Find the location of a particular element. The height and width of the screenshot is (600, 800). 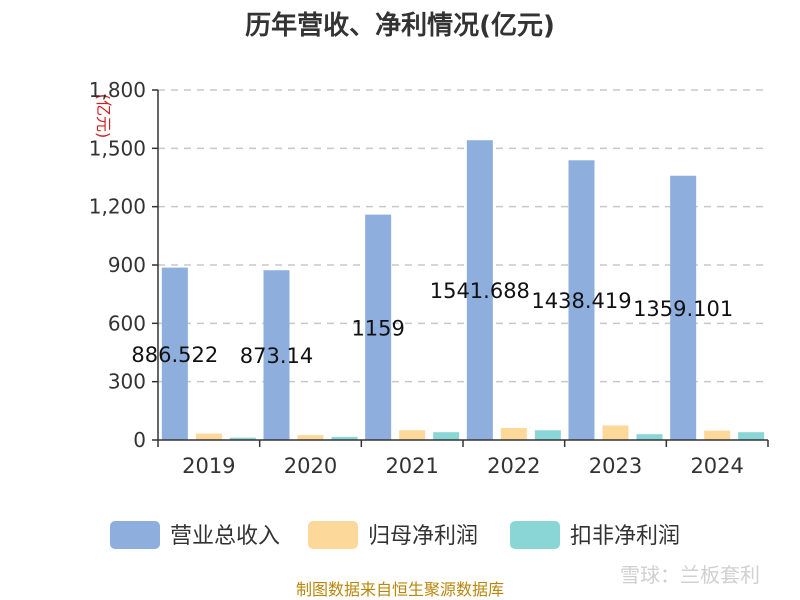

y-tick-label: 1,200 is located at coordinates (117, 207).